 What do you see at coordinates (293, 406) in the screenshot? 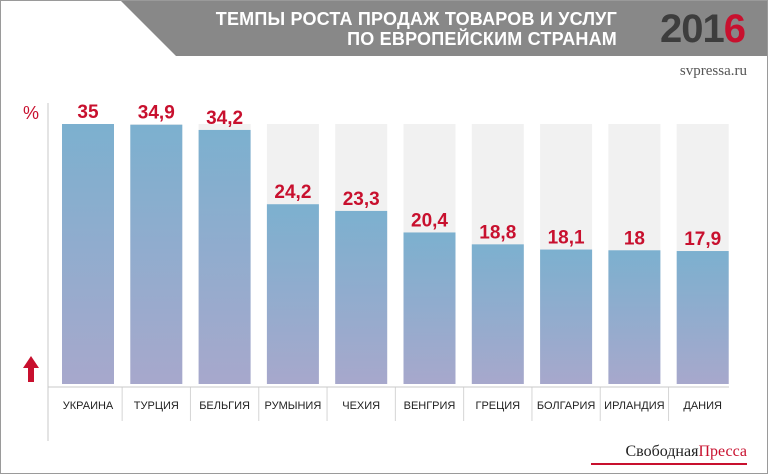
I see `category-label: РУМЫНИЯ` at bounding box center [293, 406].